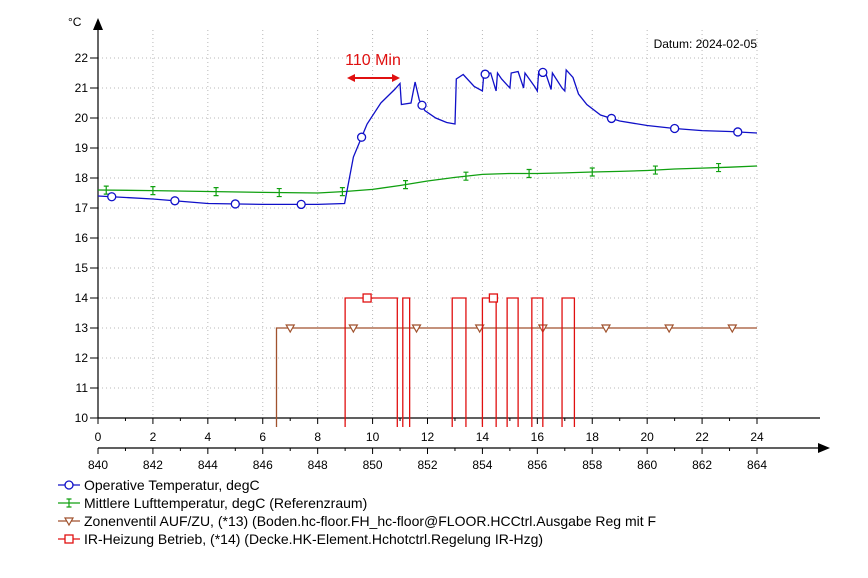  What do you see at coordinates (82, 178) in the screenshot?
I see `y-tick-label: 18` at bounding box center [82, 178].